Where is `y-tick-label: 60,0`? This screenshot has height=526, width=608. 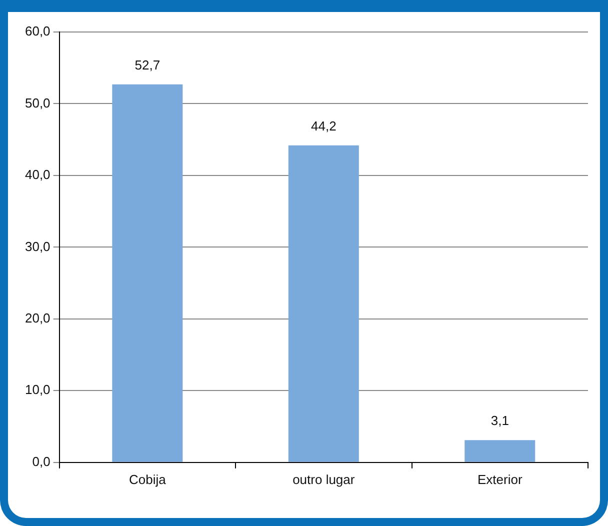
y-tick-label: 60,0 is located at coordinates (37, 31).